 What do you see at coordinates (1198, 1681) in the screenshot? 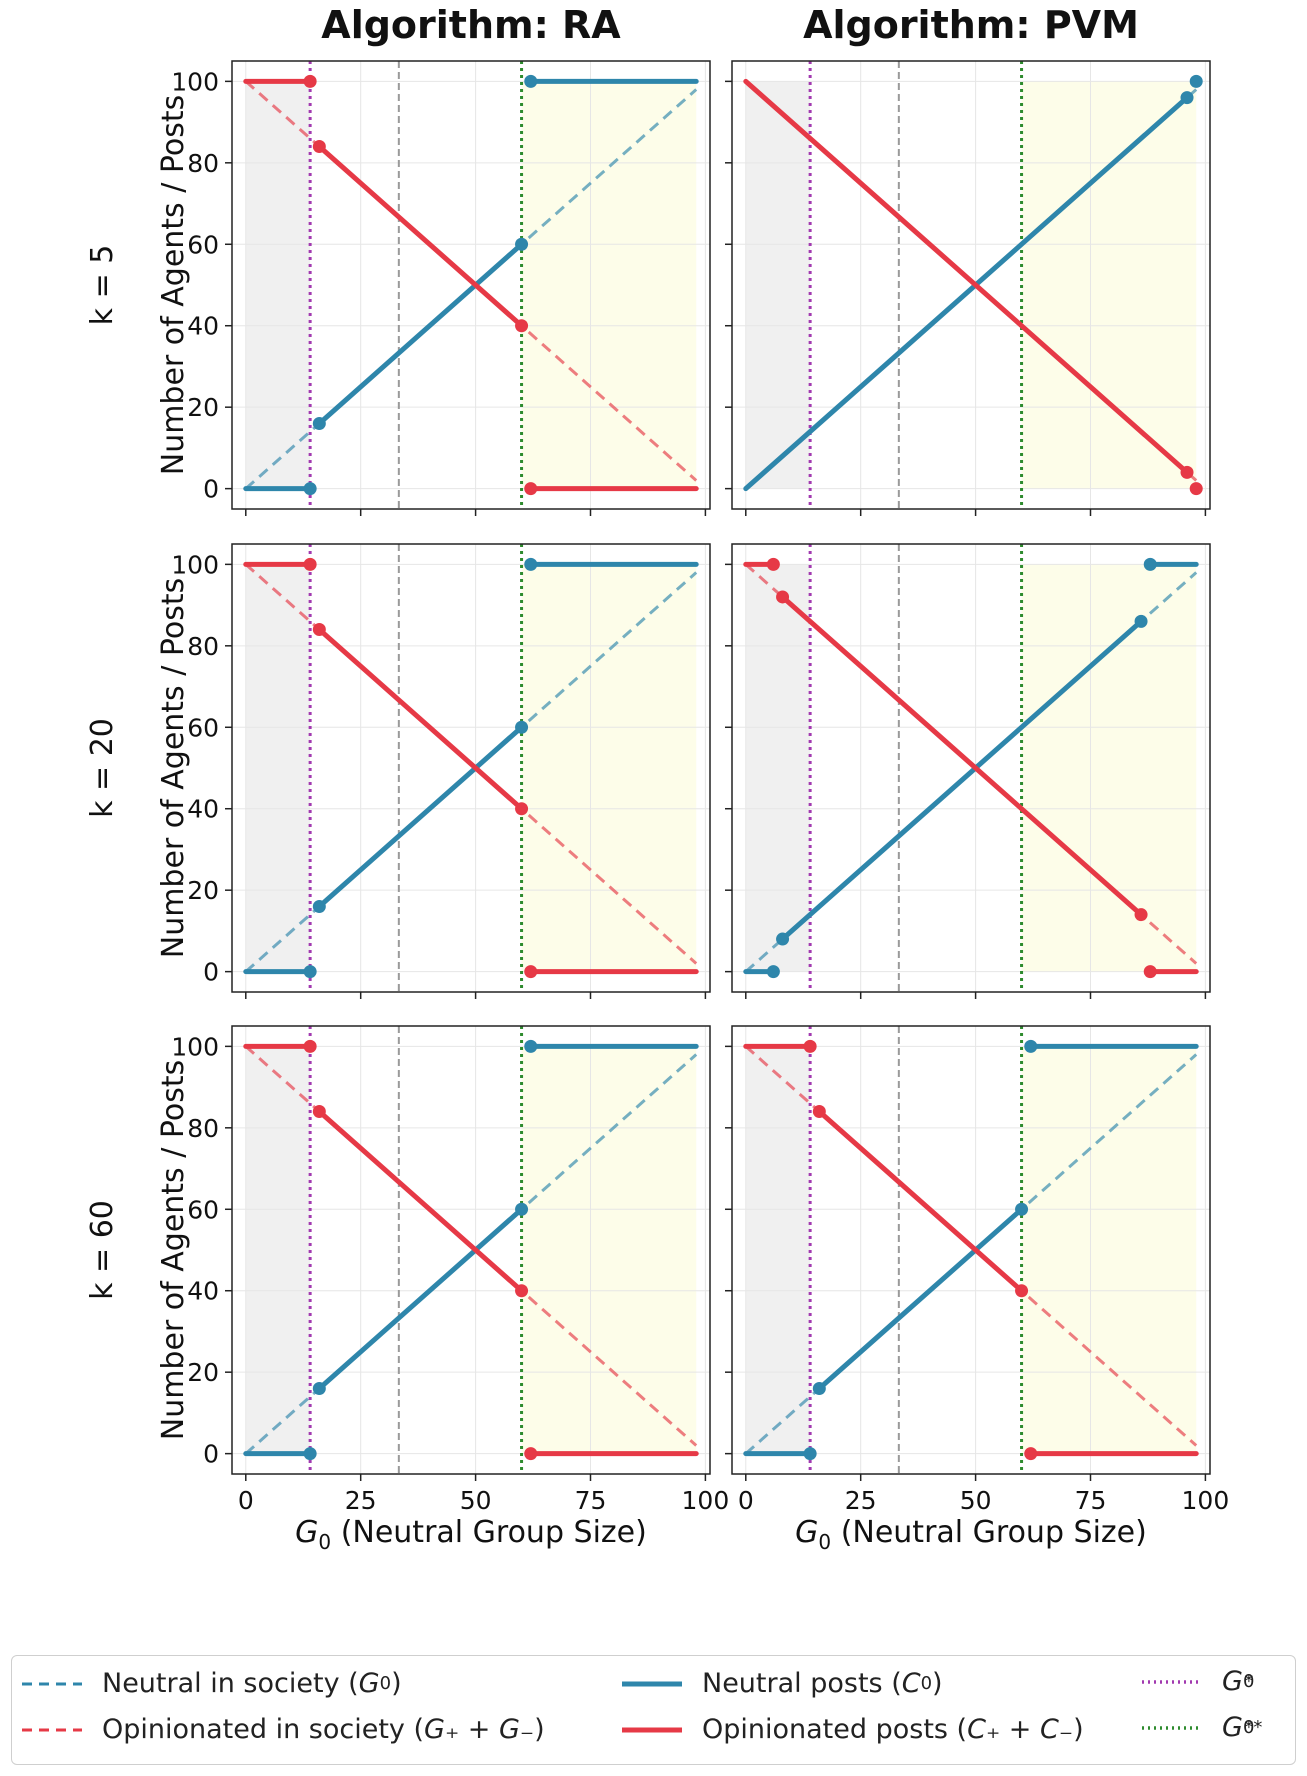
I see `legend-g-star: G 0 *` at bounding box center [1198, 1681].